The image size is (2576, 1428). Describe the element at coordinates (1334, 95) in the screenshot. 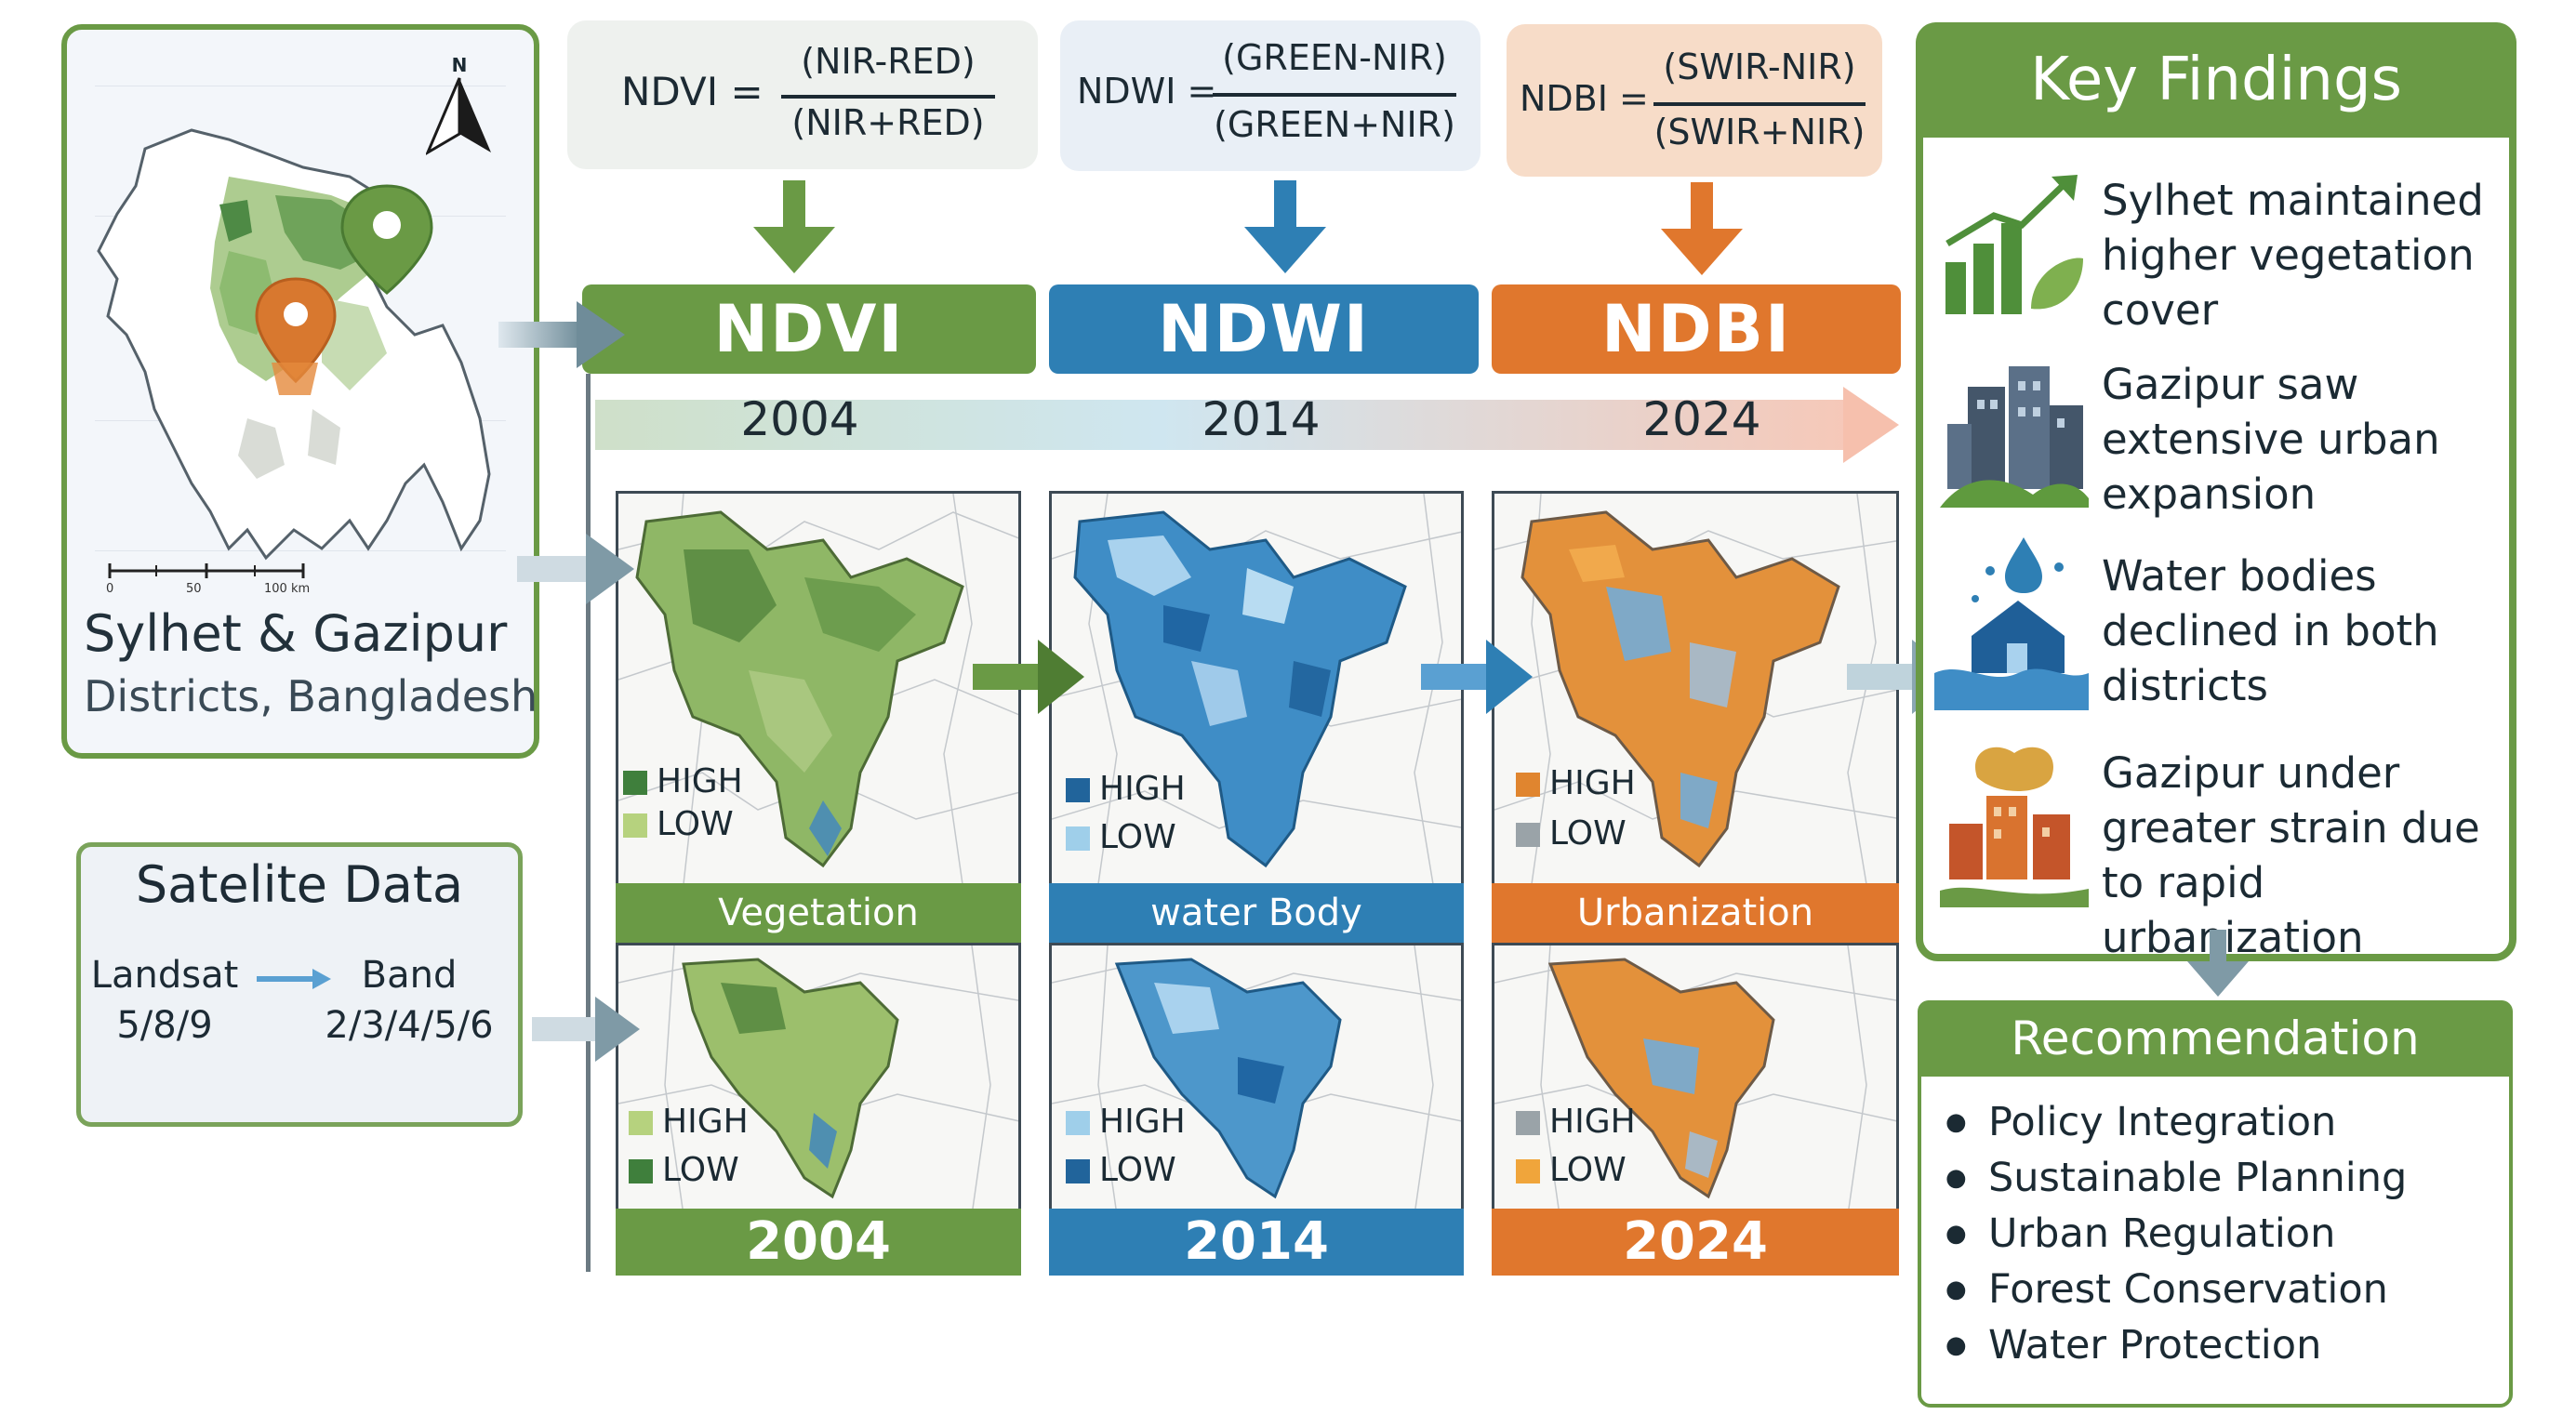

I see `ndwi-fraction-line` at that location.